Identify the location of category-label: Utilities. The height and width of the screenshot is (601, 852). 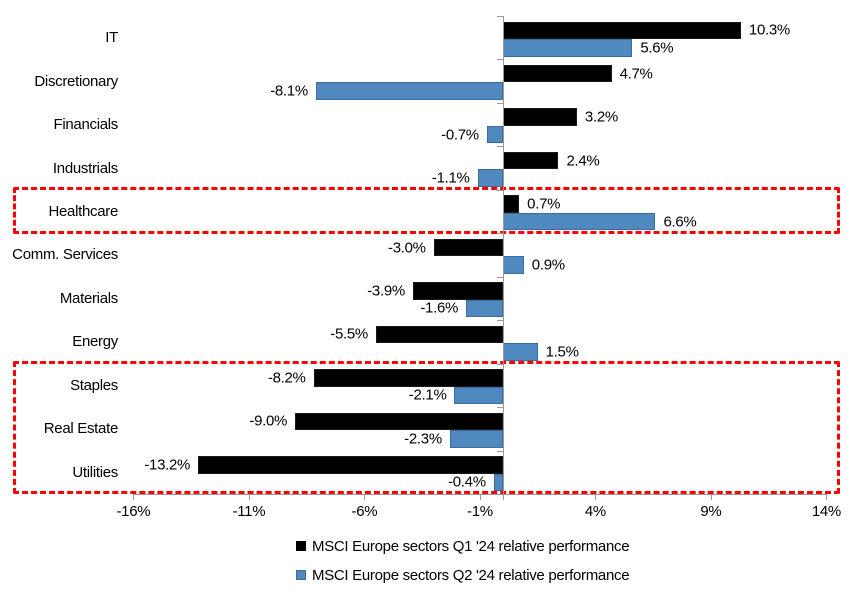
(95, 472).